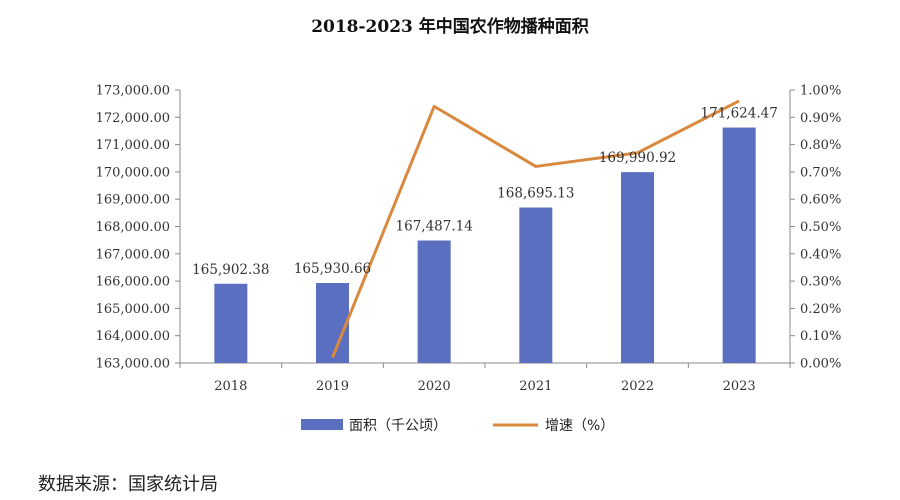  I want to click on right-axis-tick-label: 0.10%, so click(820, 336).